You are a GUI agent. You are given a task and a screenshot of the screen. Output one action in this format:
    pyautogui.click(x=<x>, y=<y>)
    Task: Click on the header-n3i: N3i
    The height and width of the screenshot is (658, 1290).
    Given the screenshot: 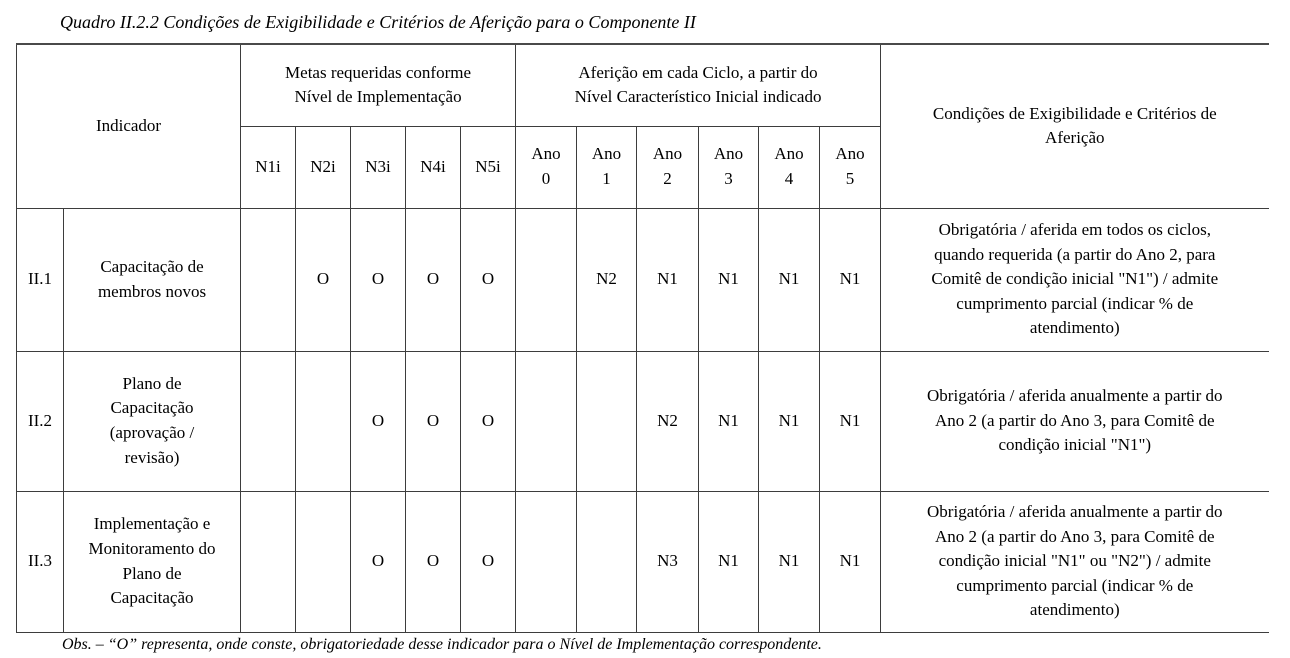 What is the action you would take?
    pyautogui.click(x=378, y=167)
    